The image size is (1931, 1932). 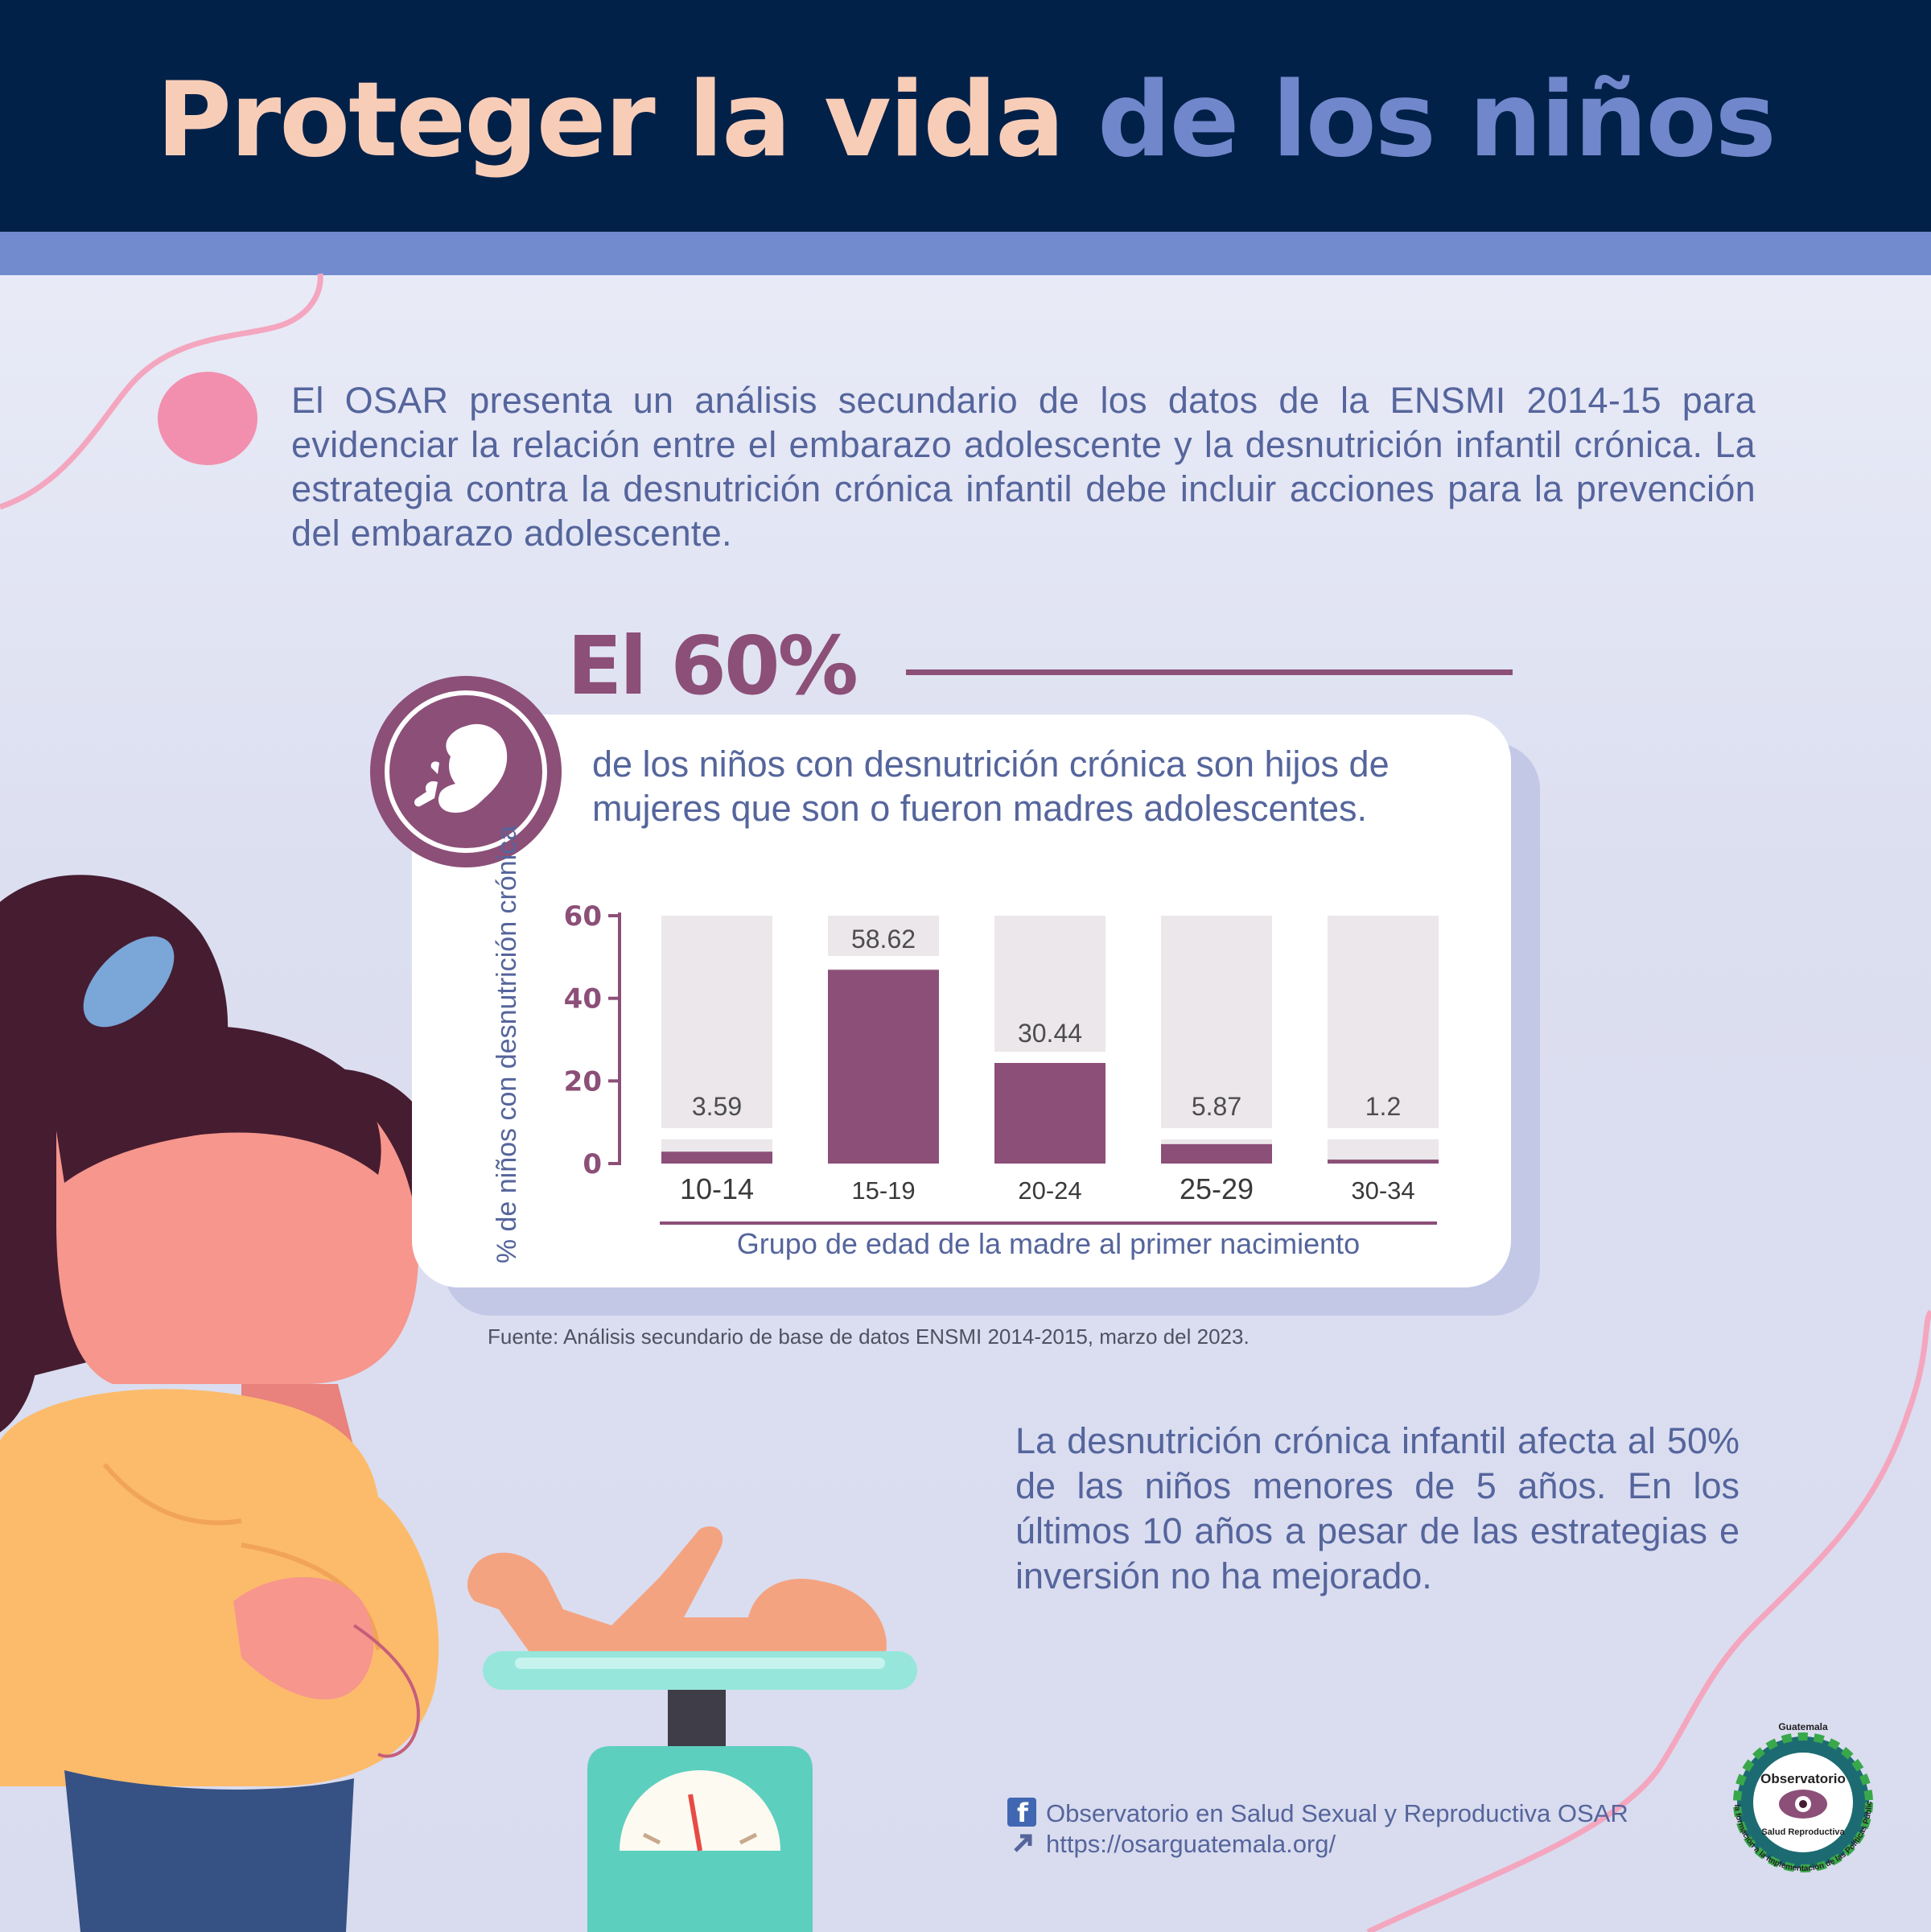 What do you see at coordinates (1048, 1223) in the screenshot?
I see `x-axis-title-line` at bounding box center [1048, 1223].